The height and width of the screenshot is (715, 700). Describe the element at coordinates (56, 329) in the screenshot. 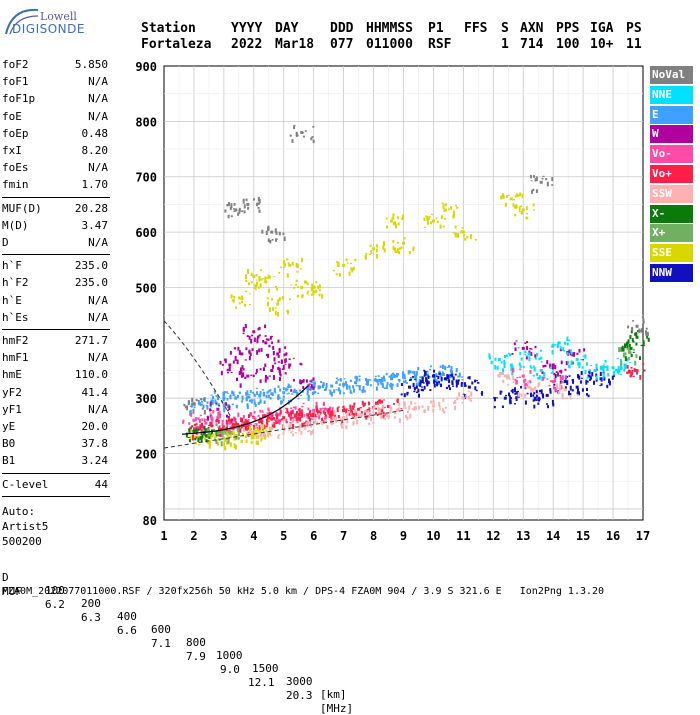

I see `param-separator` at that location.